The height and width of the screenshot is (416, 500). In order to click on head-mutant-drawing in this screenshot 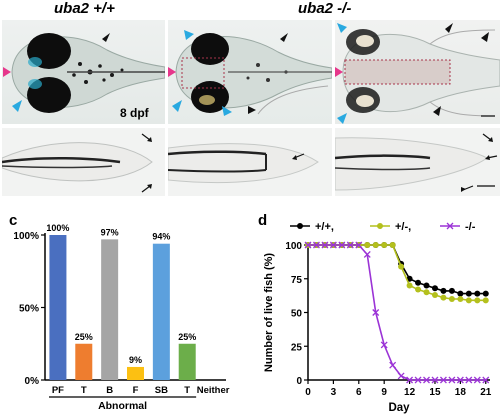, I will do `click(417, 73)`.